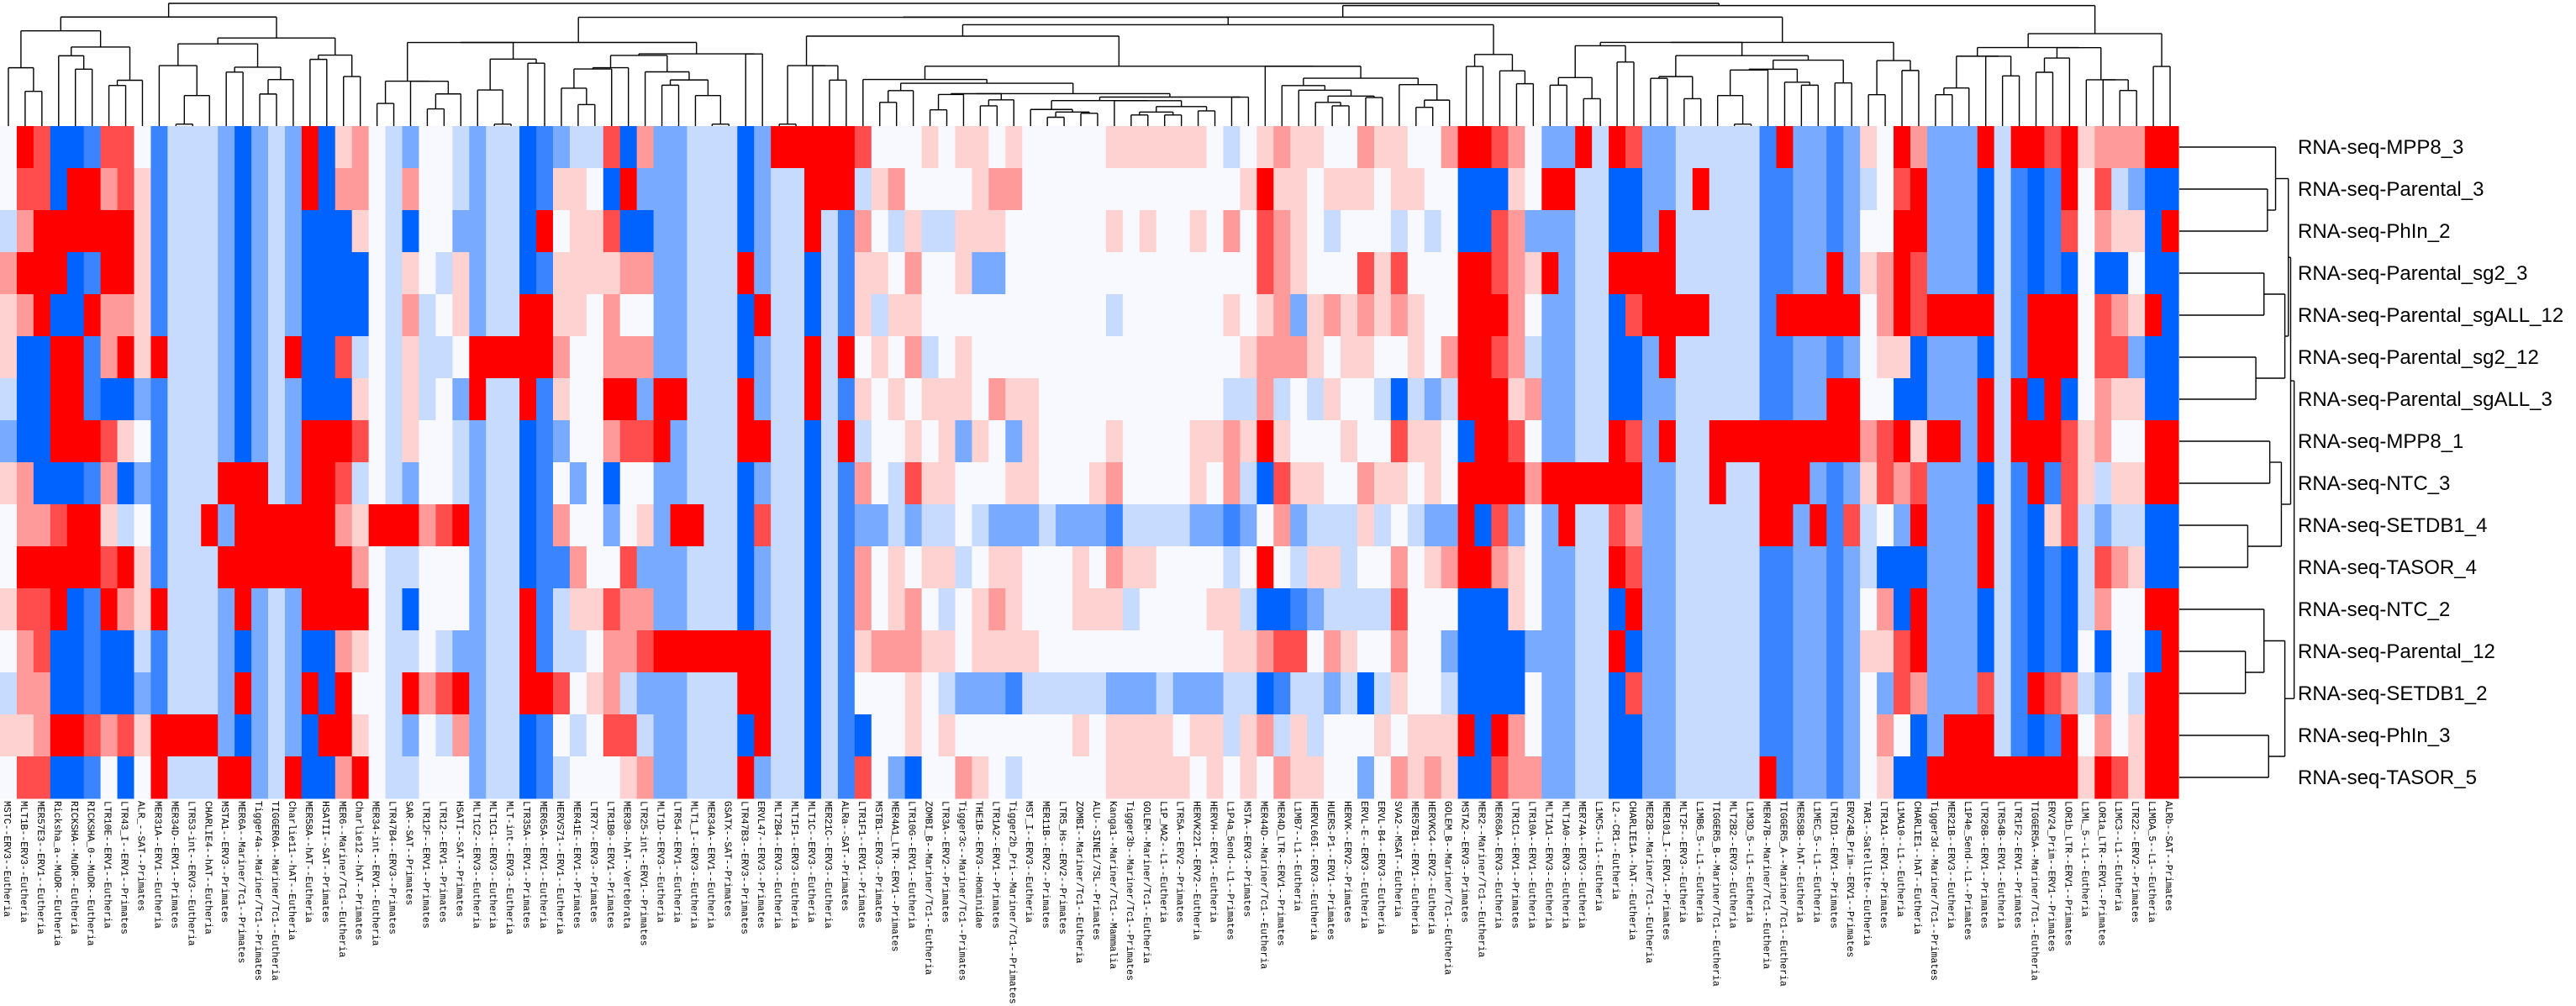 This screenshot has height=1006, width=2576. What do you see at coordinates (1078, 882) in the screenshot?
I see `column-label: ZOMBI--Mariner/Tc1--Eutheria` at bounding box center [1078, 882].